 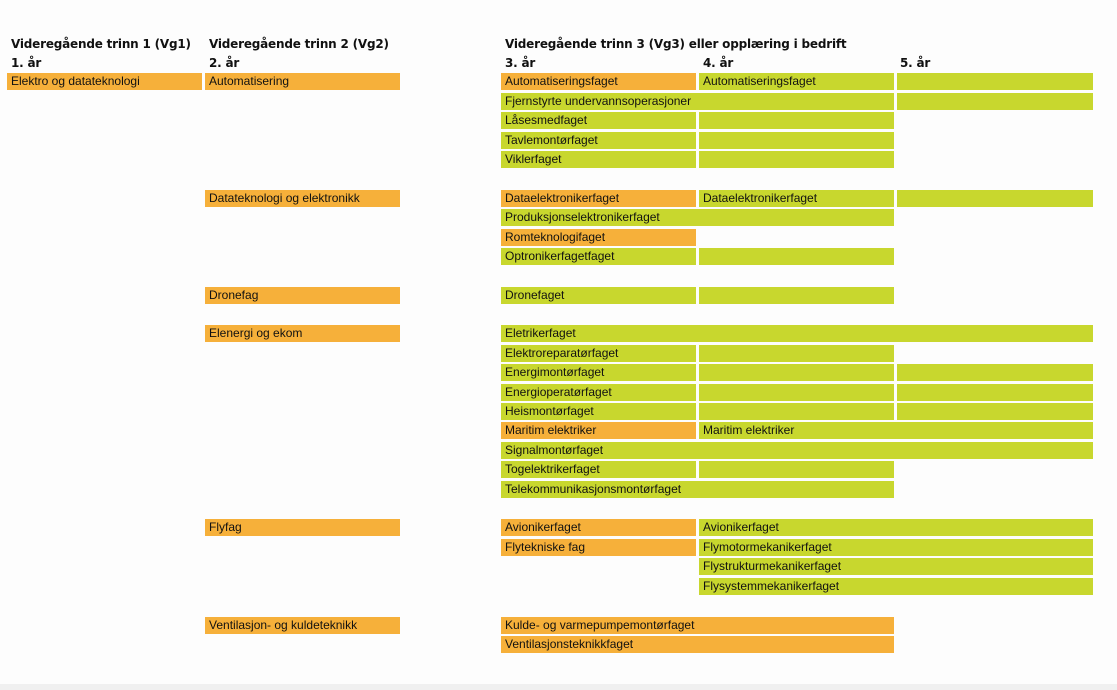 What do you see at coordinates (104, 81) in the screenshot?
I see `vg1-elektro-datateknologi: Elektro og datateknologi` at bounding box center [104, 81].